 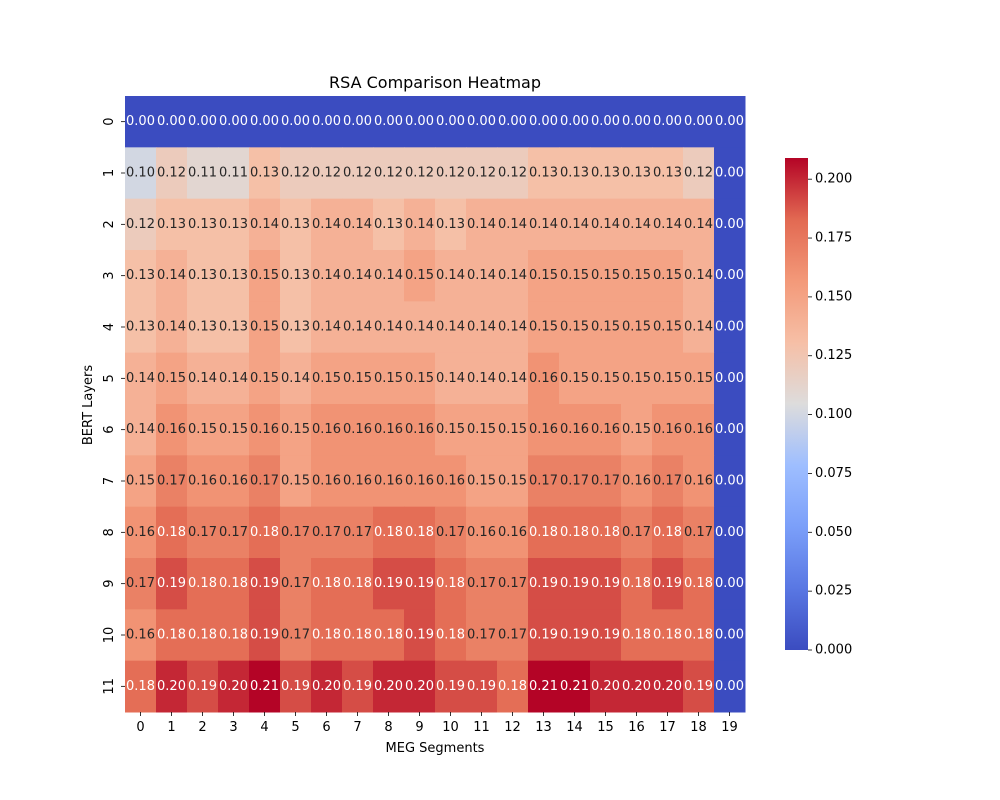 What do you see at coordinates (636, 727) in the screenshot?
I see `x-tick-label: 16` at bounding box center [636, 727].